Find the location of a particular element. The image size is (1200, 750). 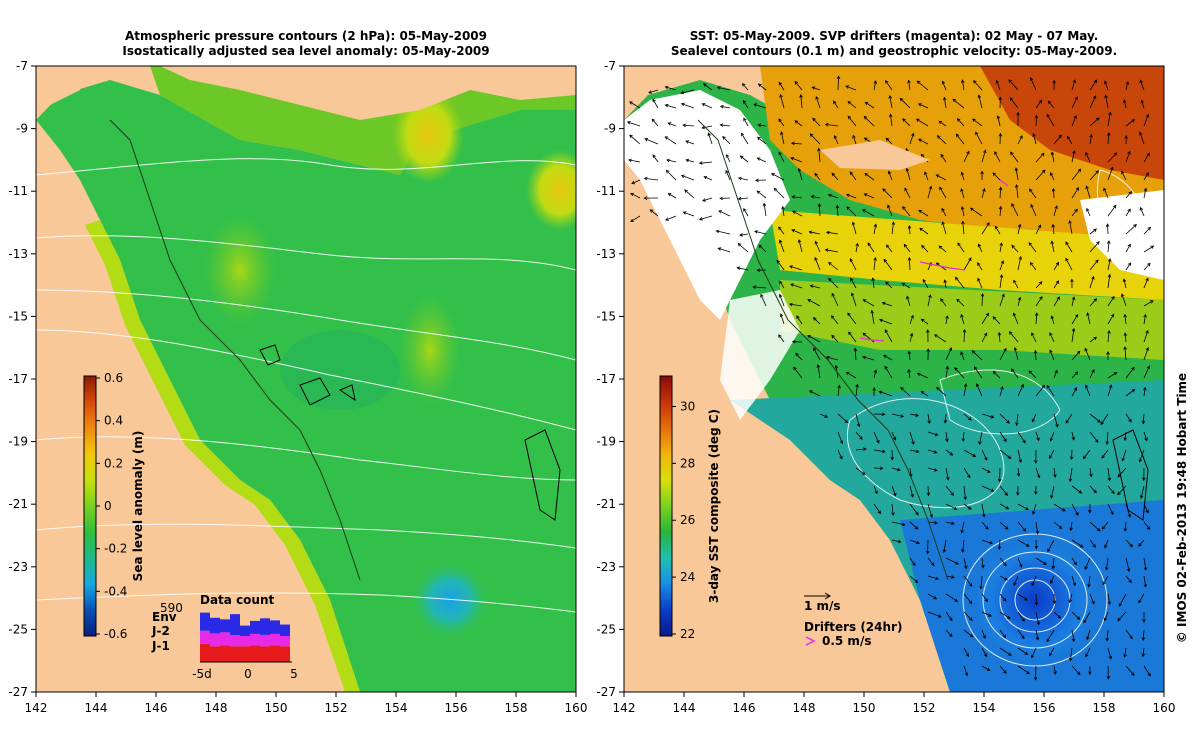

data-count-bar-j2 is located at coordinates (255, 639).